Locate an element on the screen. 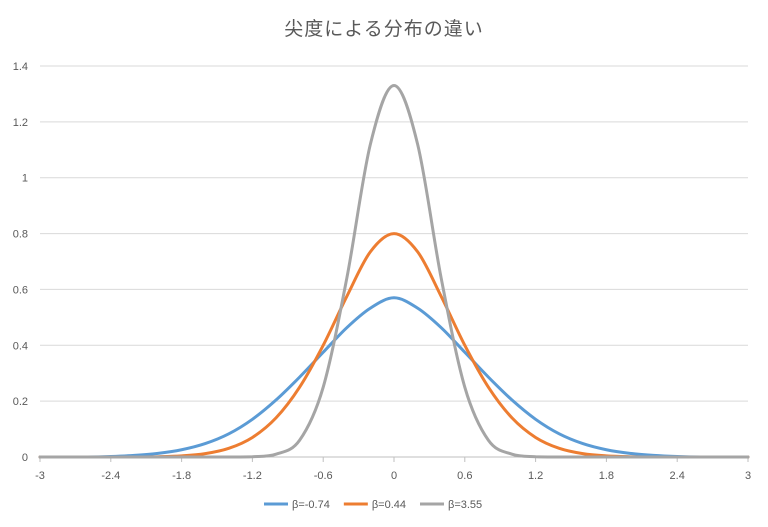  x-tick-label: -1.8 is located at coordinates (181, 476).